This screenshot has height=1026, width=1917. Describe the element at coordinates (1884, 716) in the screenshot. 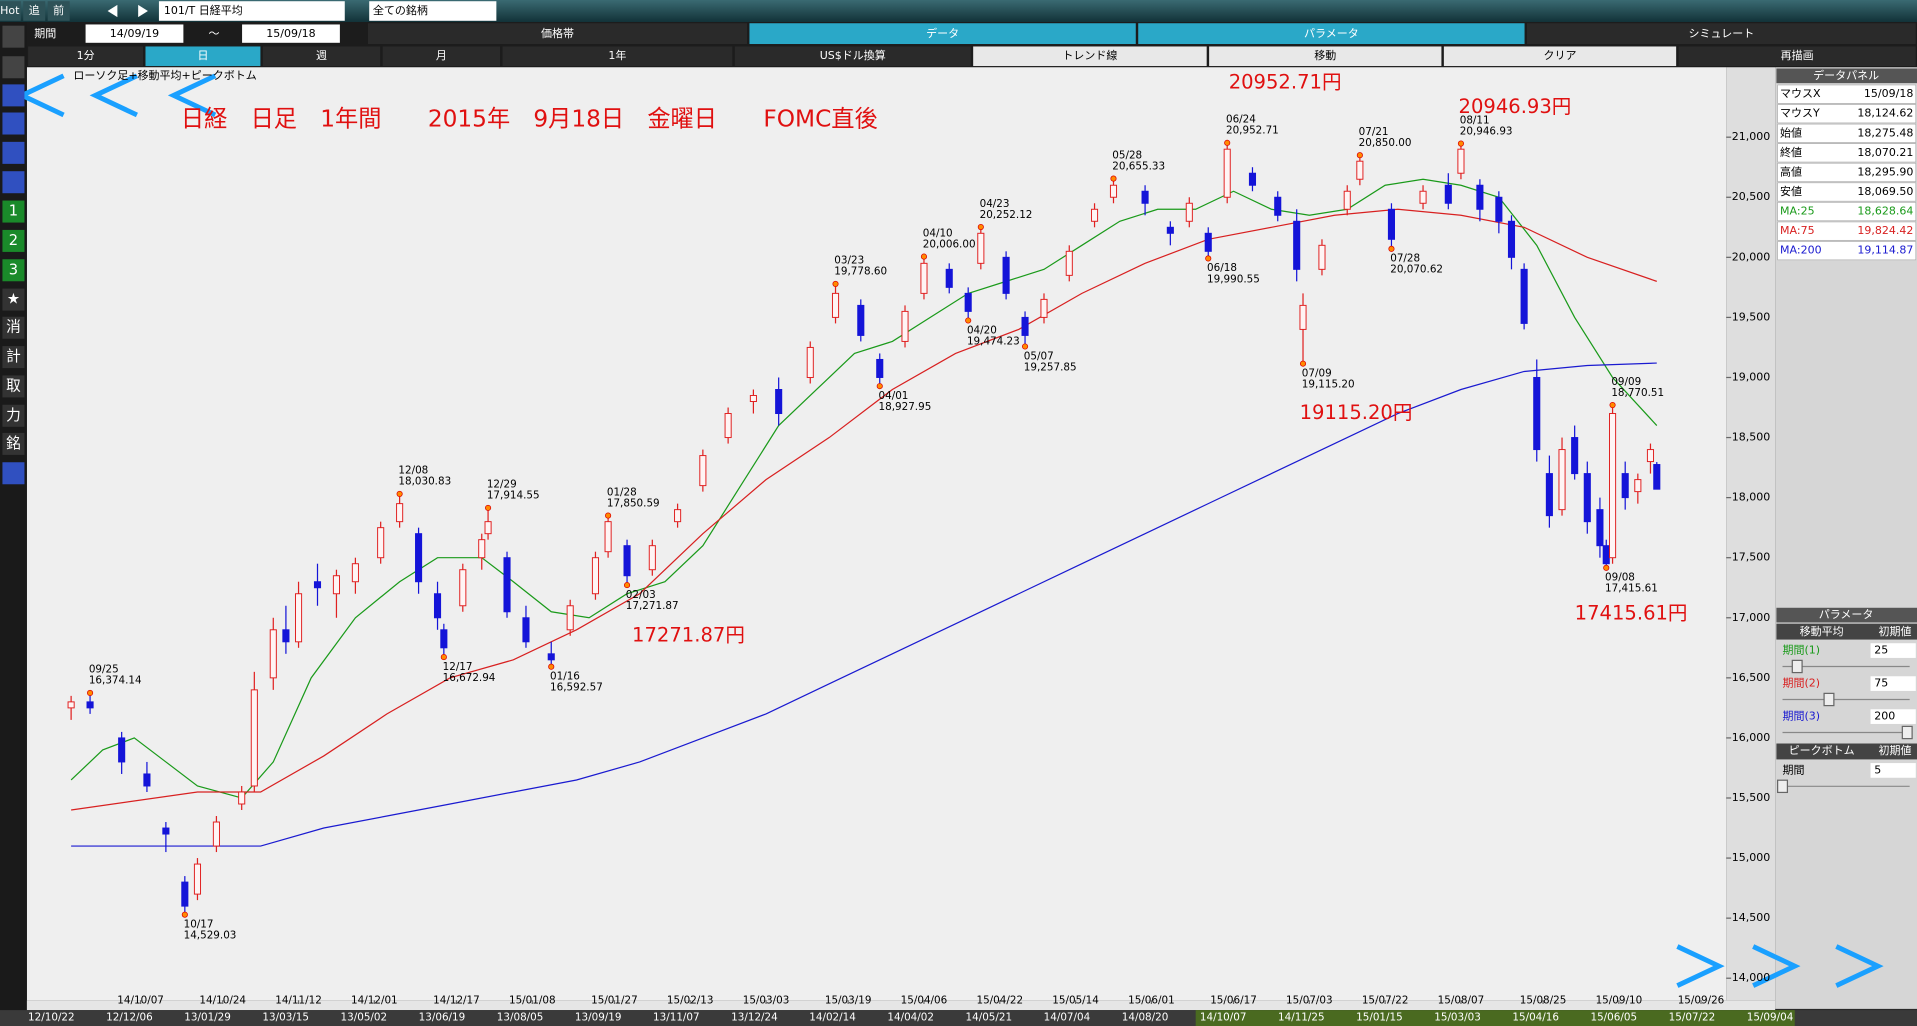

I see `param-value: 200` at that location.